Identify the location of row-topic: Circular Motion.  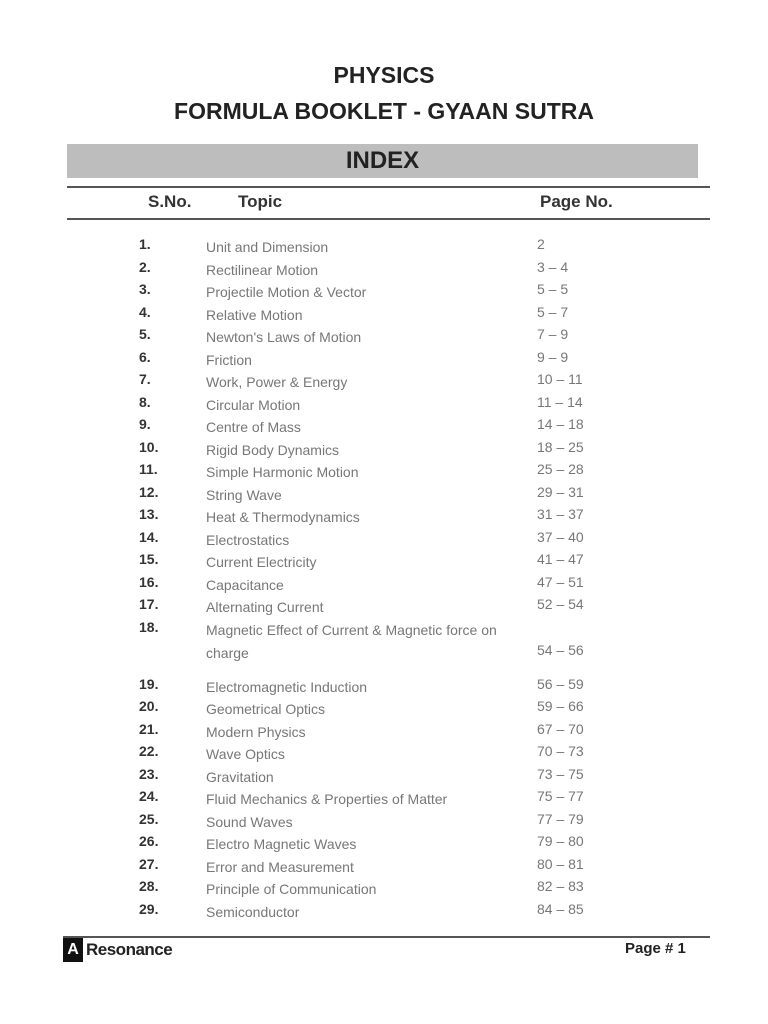
(253, 404).